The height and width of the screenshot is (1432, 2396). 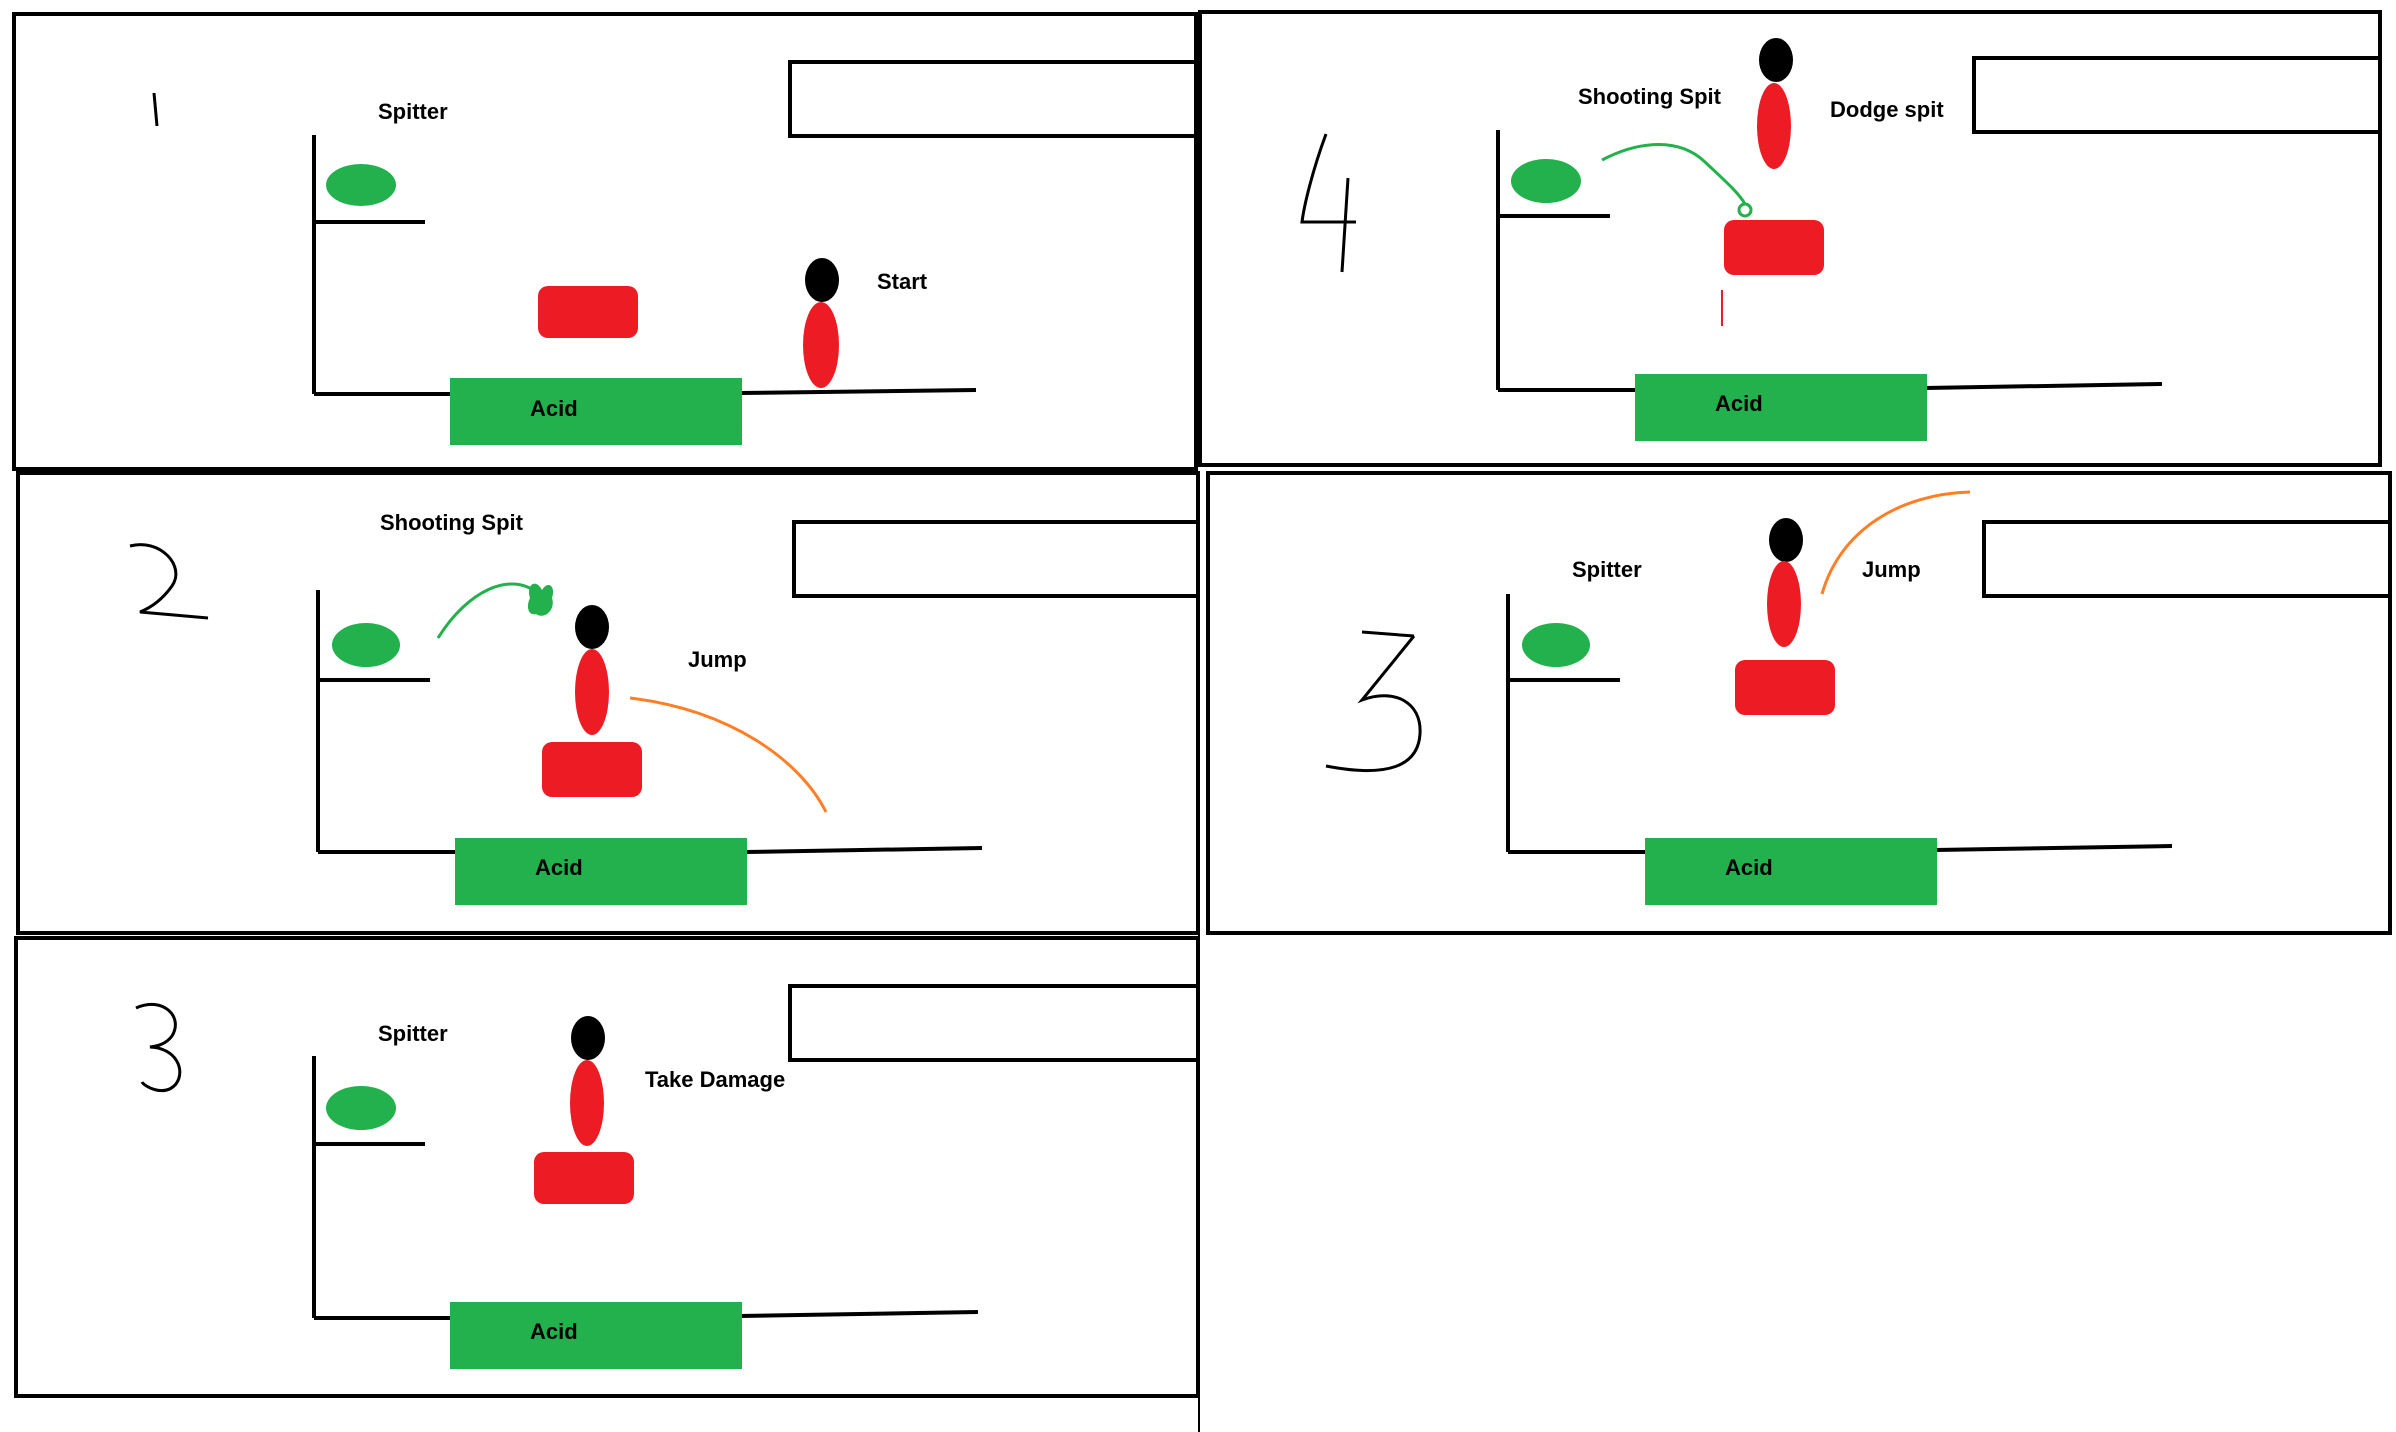 I want to click on player-state-label: Start, so click(x=902, y=281).